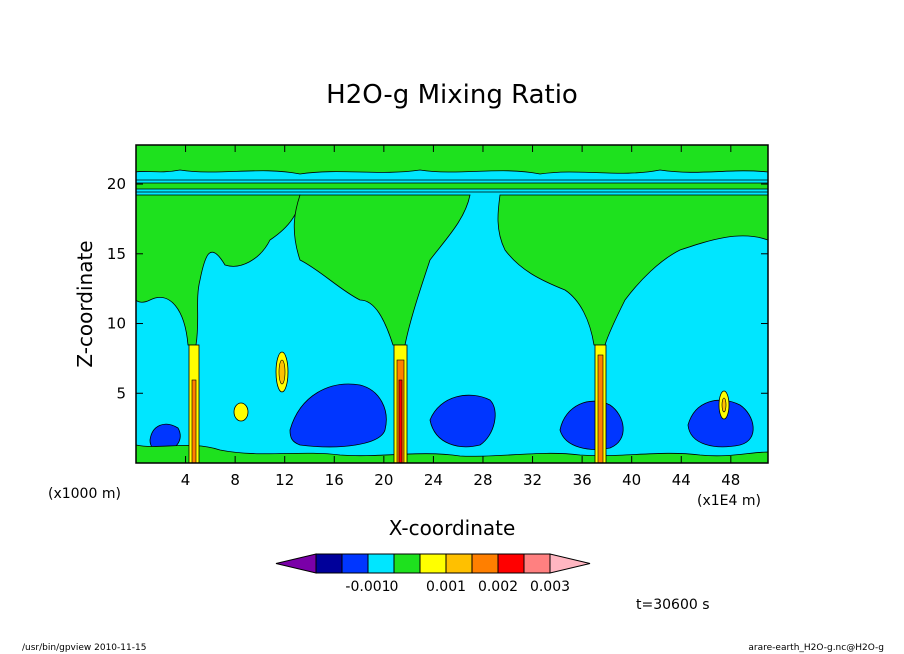  What do you see at coordinates (673, 605) in the screenshot?
I see `time-label: t=30600 s` at bounding box center [673, 605].